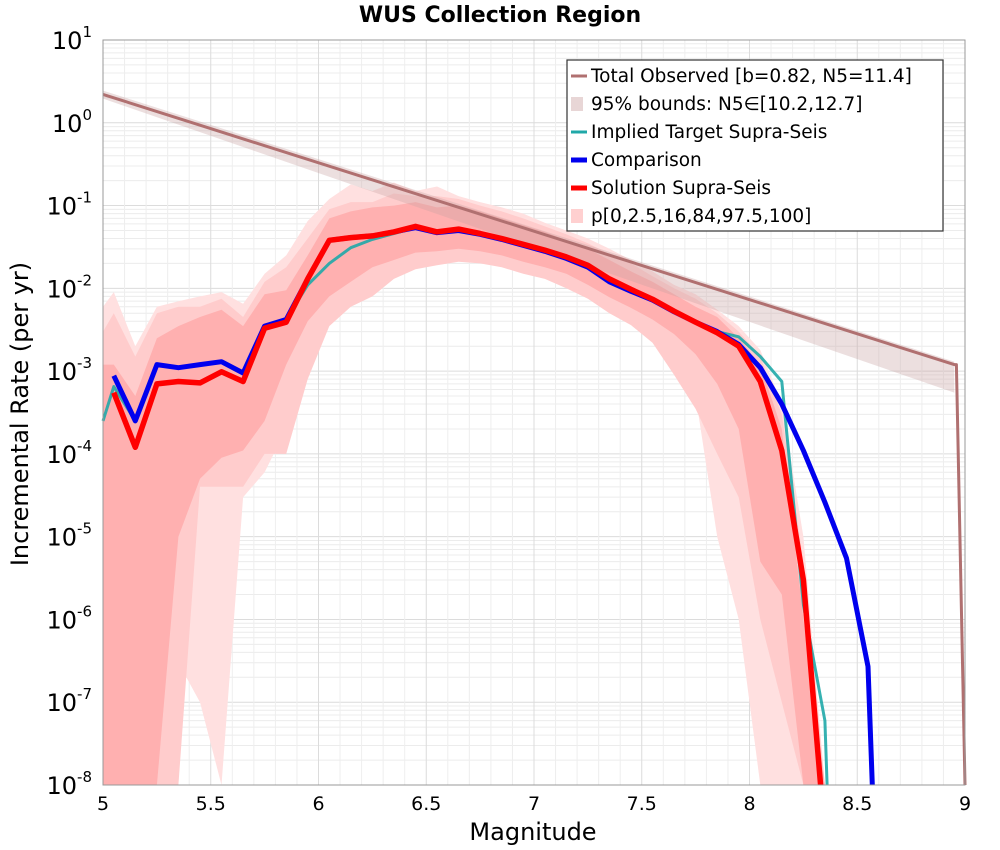  Describe the element at coordinates (211, 804) in the screenshot. I see `x-tick-label: 5.5` at that location.